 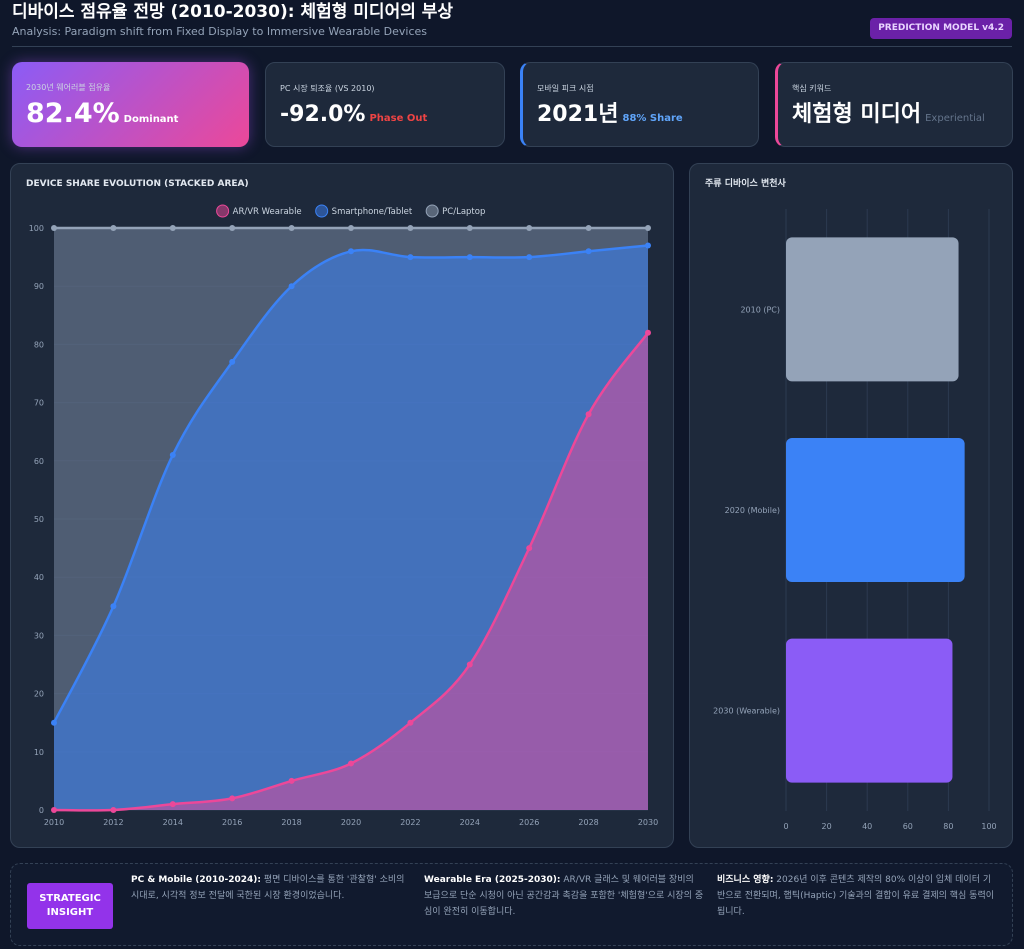 I want to click on y-tick-label: 90, so click(x=39, y=286).